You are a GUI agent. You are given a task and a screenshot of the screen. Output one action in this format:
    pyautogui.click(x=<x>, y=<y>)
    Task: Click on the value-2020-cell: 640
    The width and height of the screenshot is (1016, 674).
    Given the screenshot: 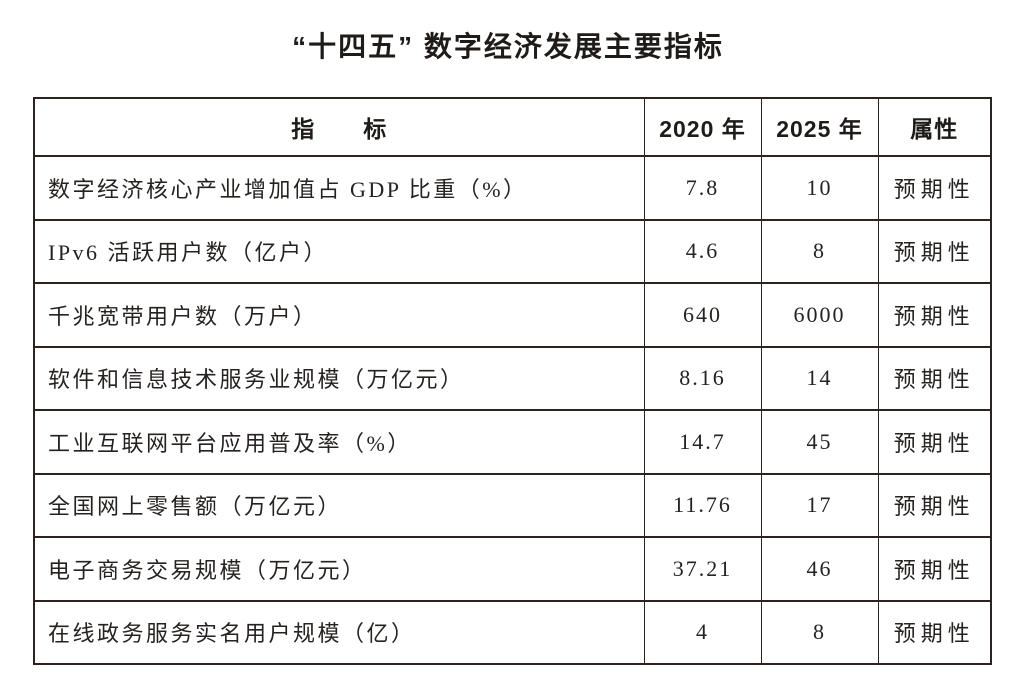 What is the action you would take?
    pyautogui.click(x=702, y=315)
    